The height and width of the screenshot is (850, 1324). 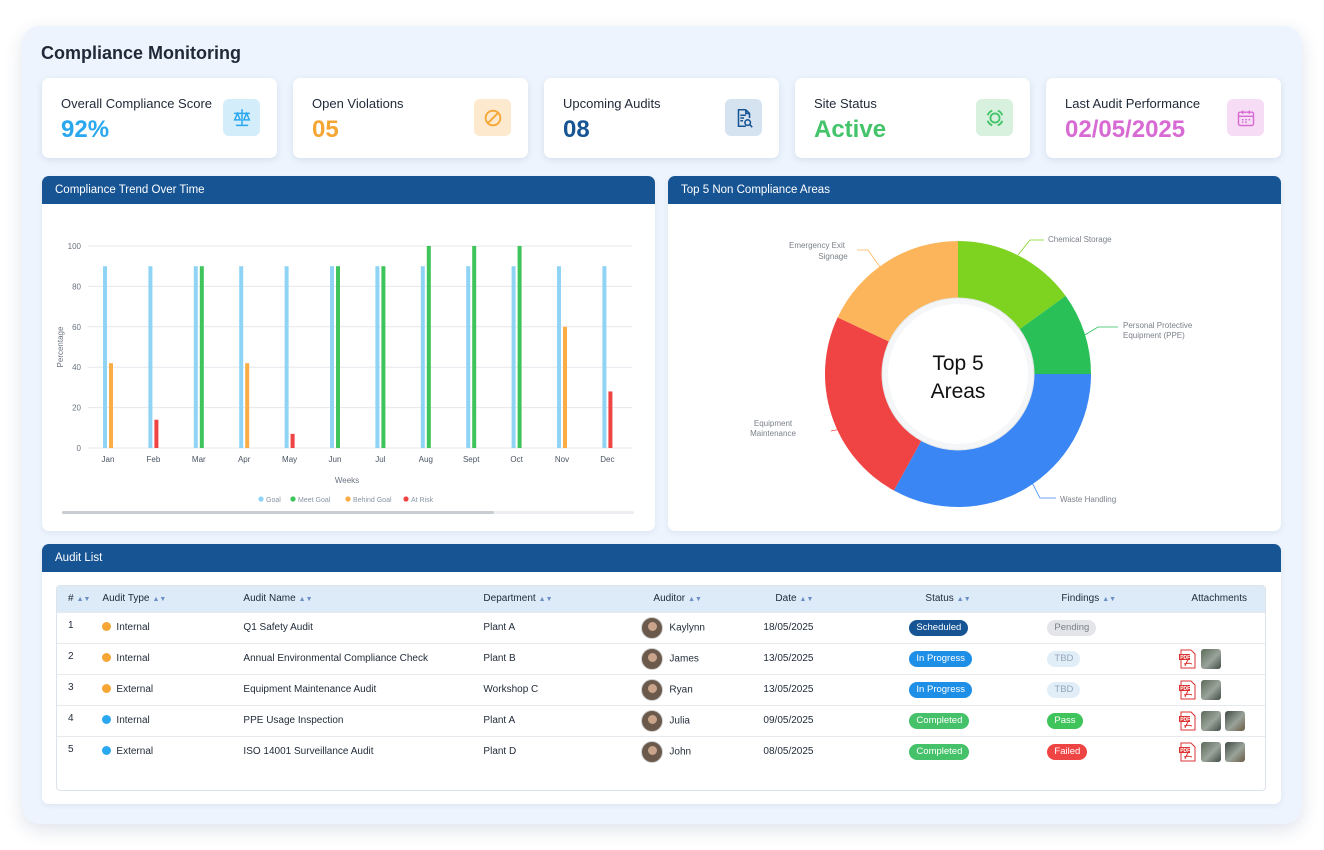 What do you see at coordinates (107, 719) in the screenshot?
I see `audit-type-icon` at bounding box center [107, 719].